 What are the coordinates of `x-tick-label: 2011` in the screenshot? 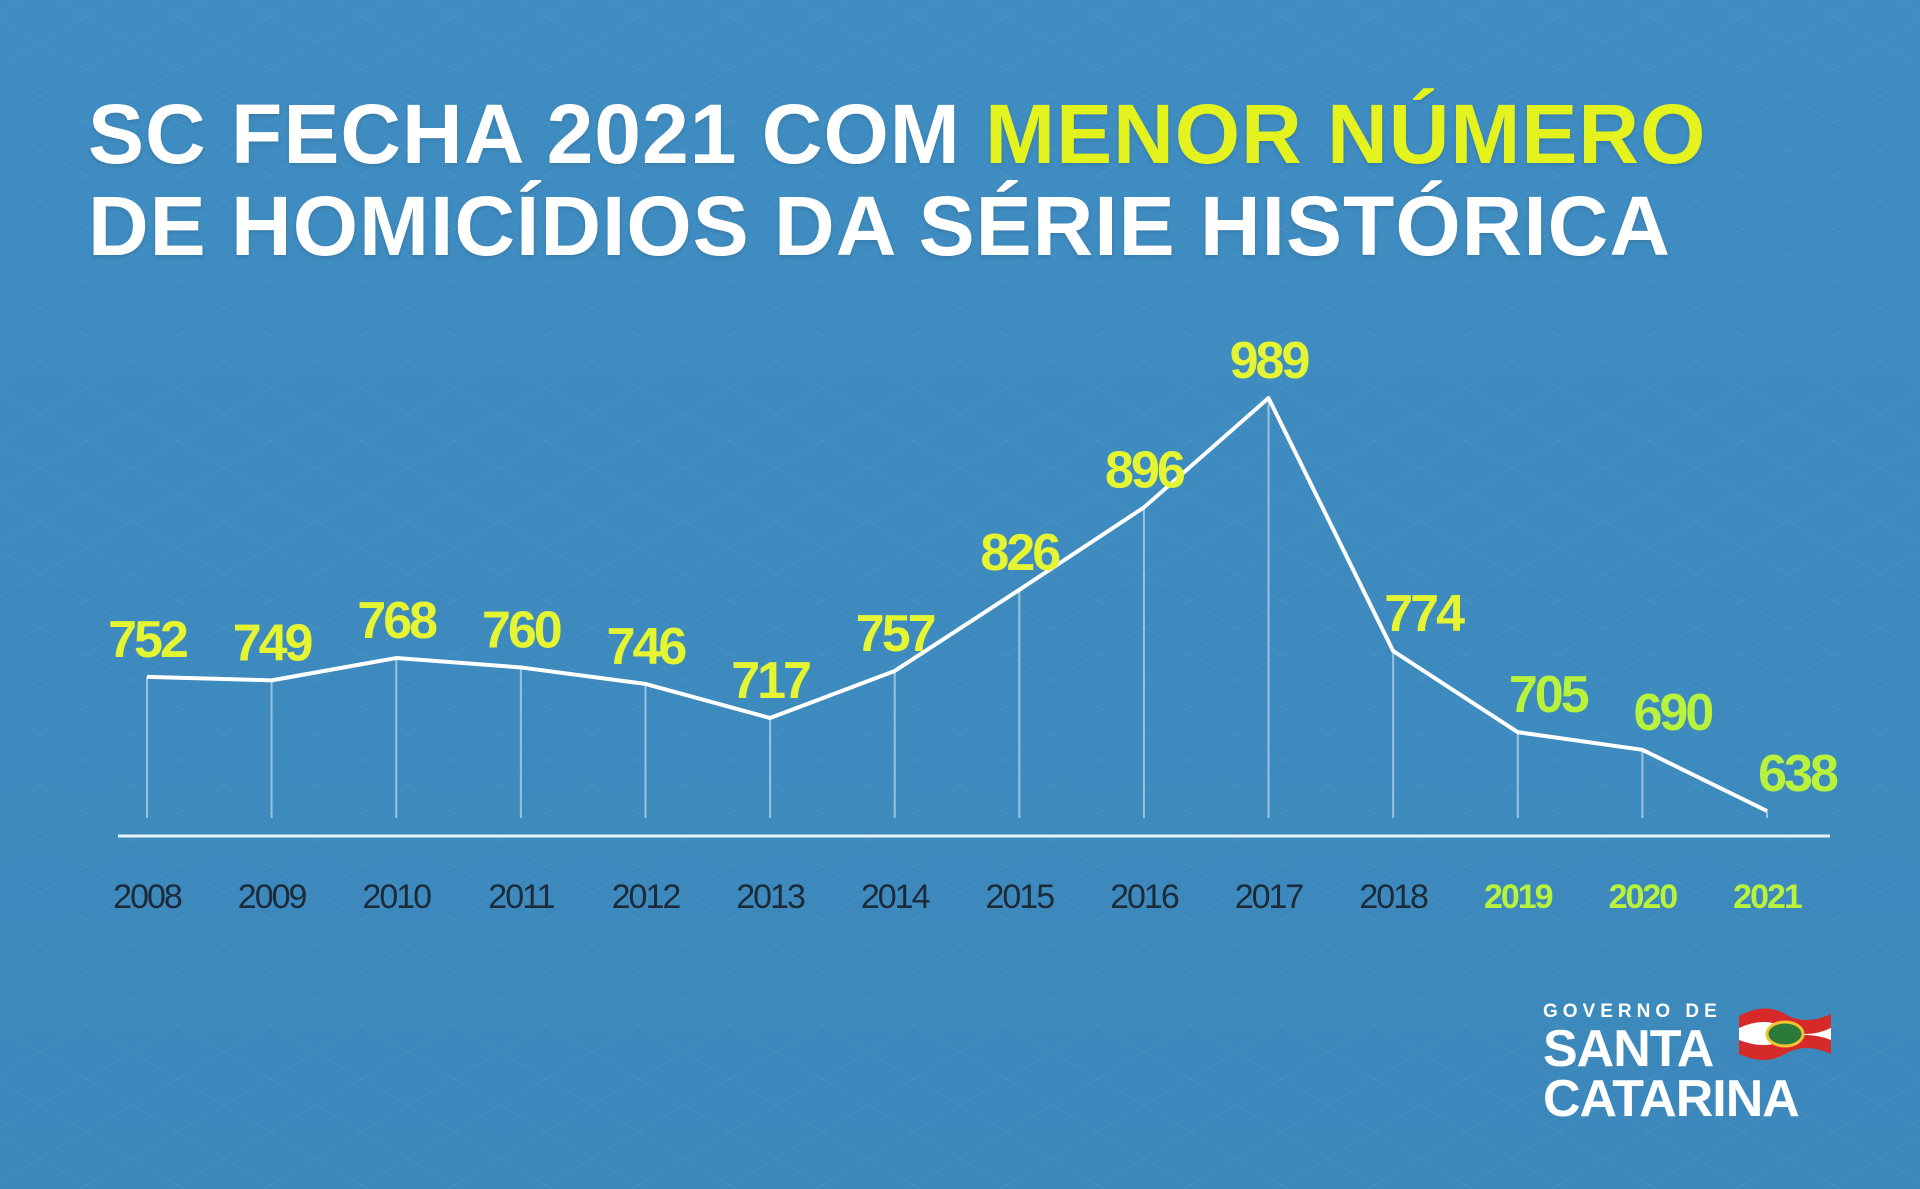 It's located at (521, 897).